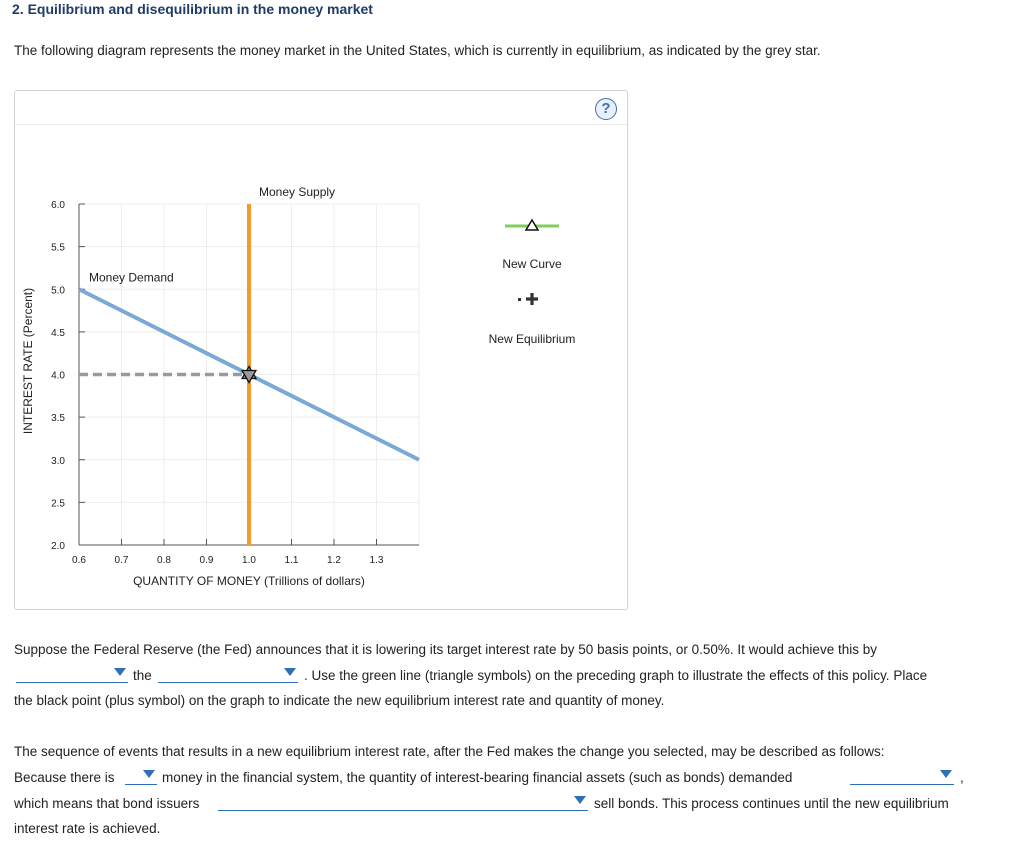 The height and width of the screenshot is (854, 1024). What do you see at coordinates (142, 675) in the screenshot?
I see `the-label: the` at bounding box center [142, 675].